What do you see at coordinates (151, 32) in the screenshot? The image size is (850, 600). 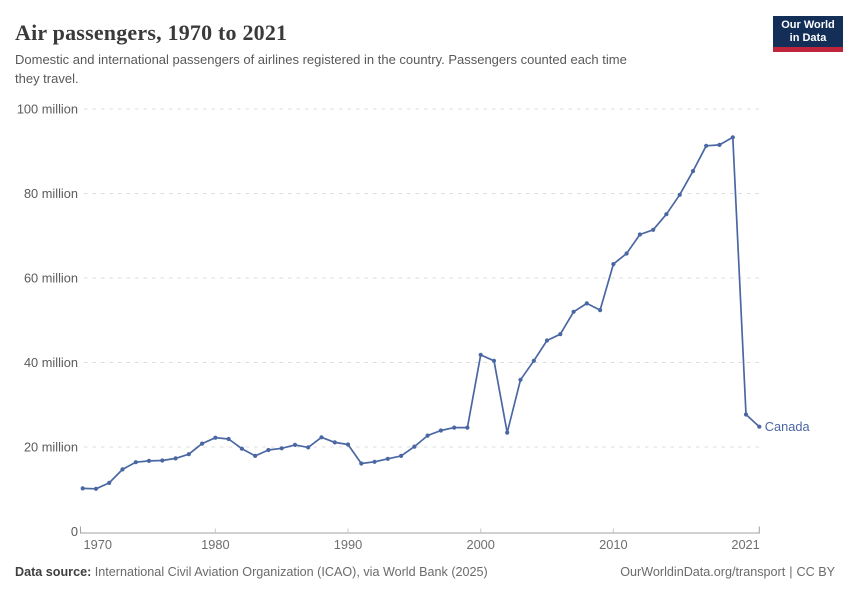 I see `page-title: Air passengers, 1970 to 2021` at bounding box center [151, 32].